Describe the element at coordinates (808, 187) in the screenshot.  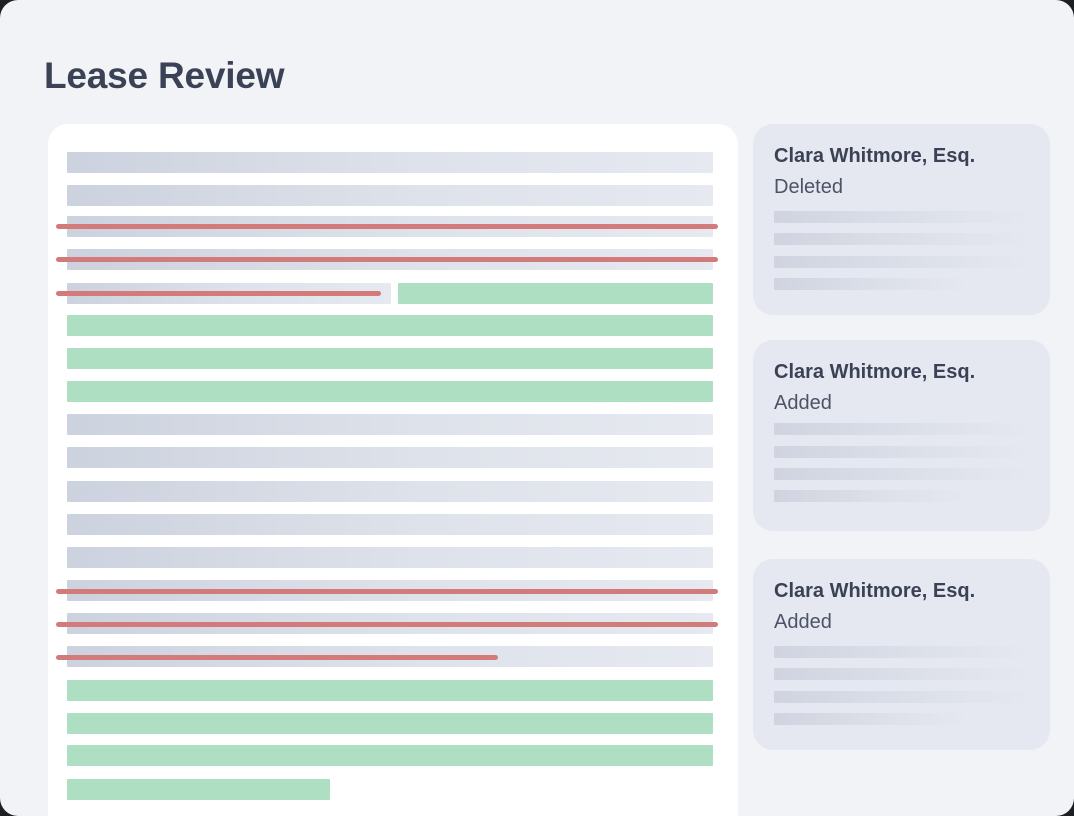
I see `comment-action: Deleted` at that location.